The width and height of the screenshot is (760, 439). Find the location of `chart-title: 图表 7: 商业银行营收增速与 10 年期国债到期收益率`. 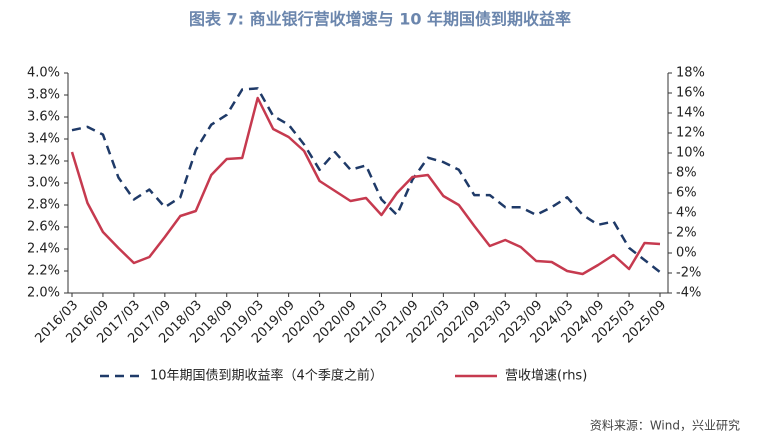

chart-title: 图表 7: 商业银行营收增速与 10 年期国债到期收益率 is located at coordinates (380, 19).